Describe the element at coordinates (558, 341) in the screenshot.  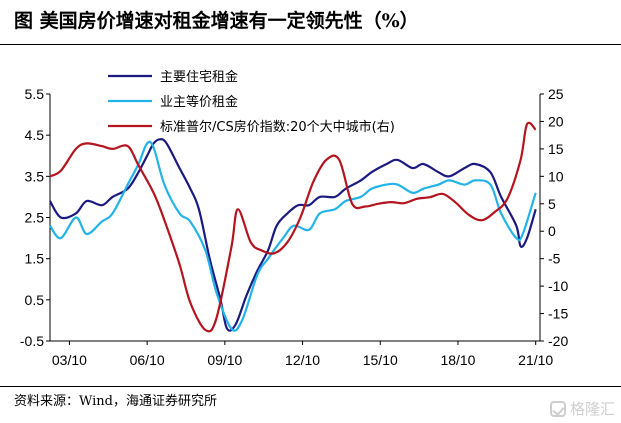
I see `right-tick-label: -20` at that location.